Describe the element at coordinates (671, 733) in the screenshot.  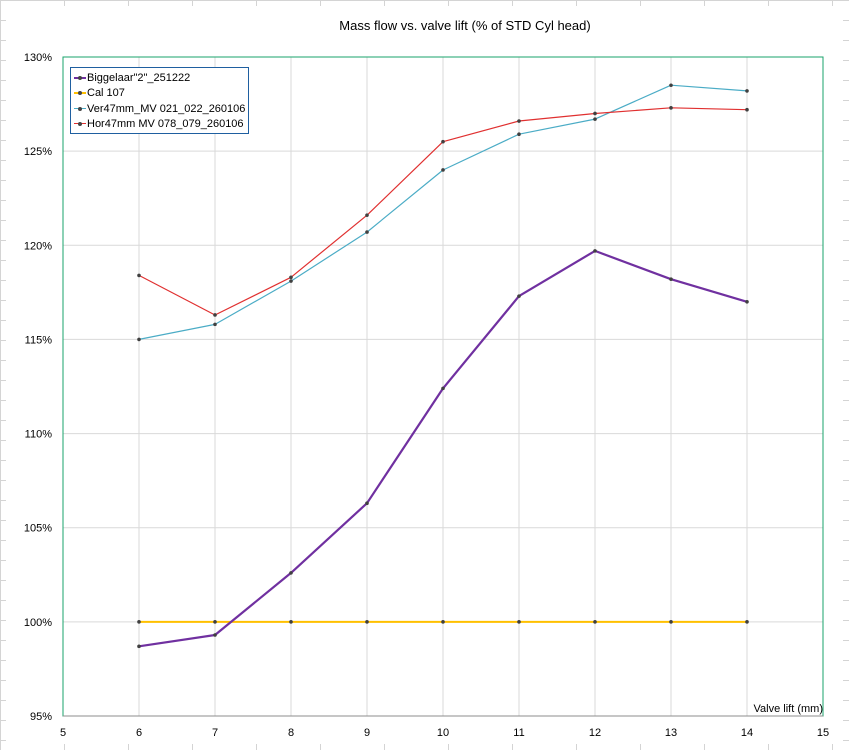
I see `x-tick-label: 13` at that location.